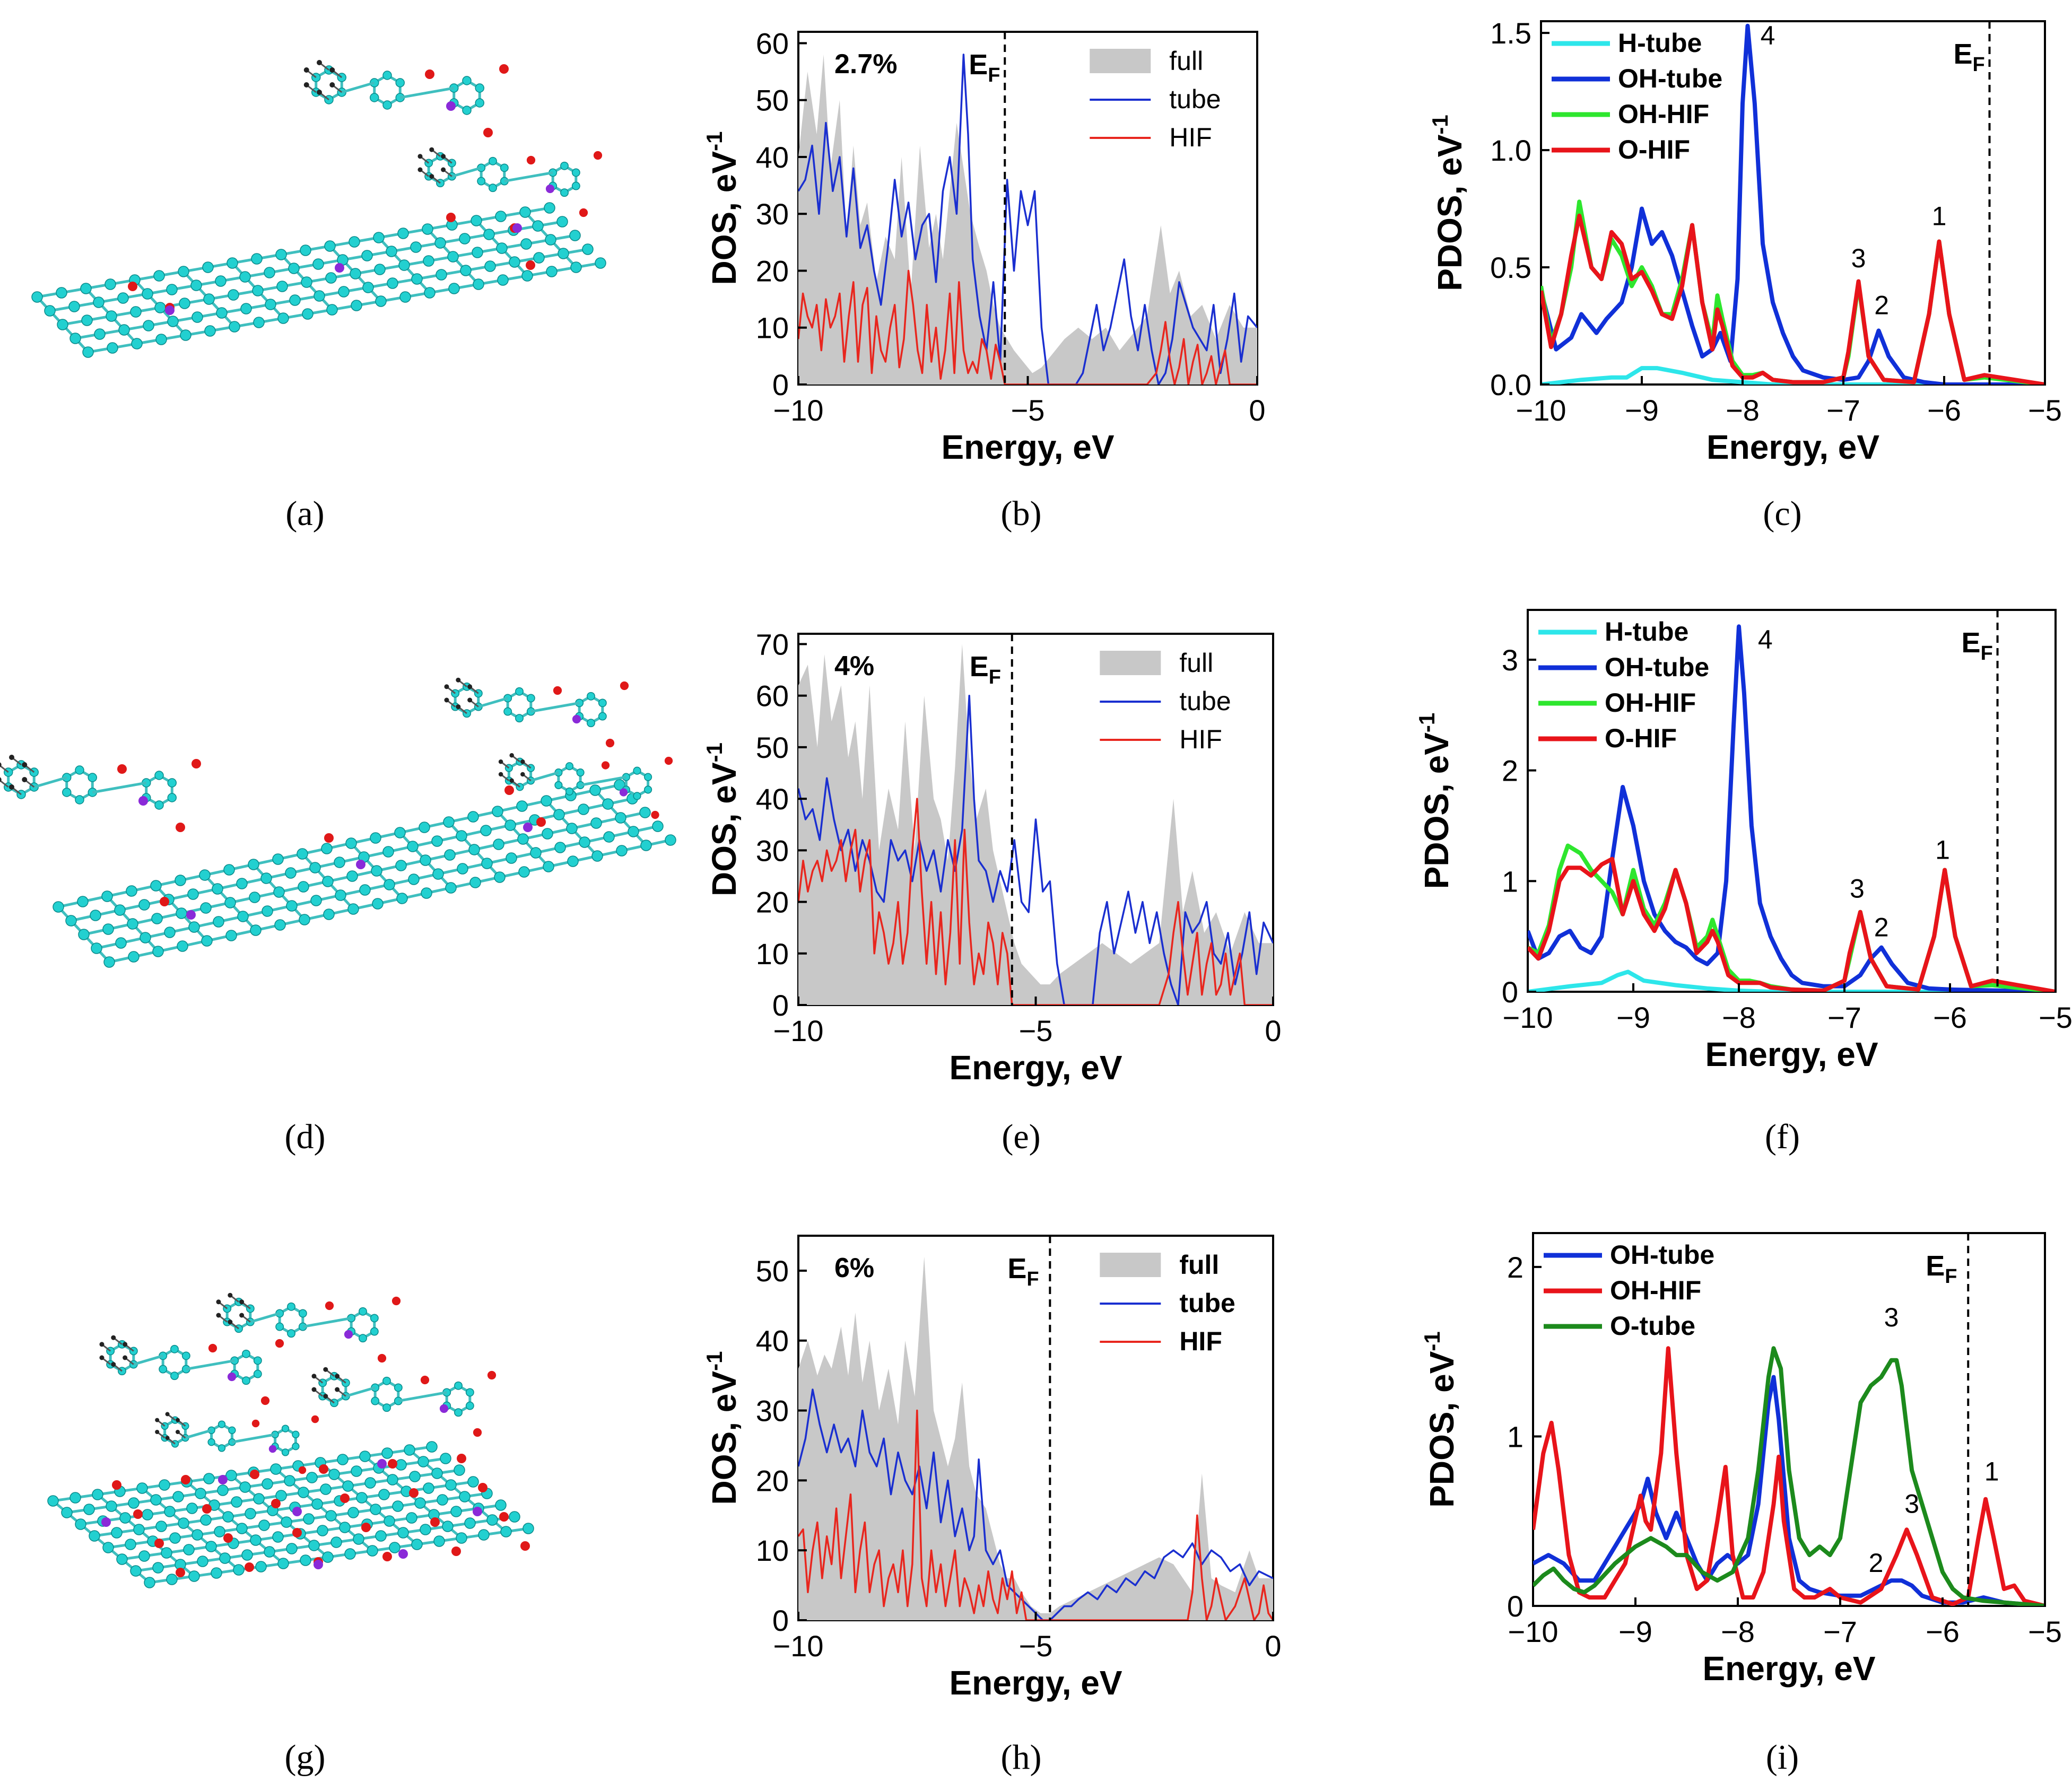 The width and height of the screenshot is (2072, 1791). Describe the element at coordinates (1782, 513) in the screenshot. I see `panel-label-c: (c)` at that location.